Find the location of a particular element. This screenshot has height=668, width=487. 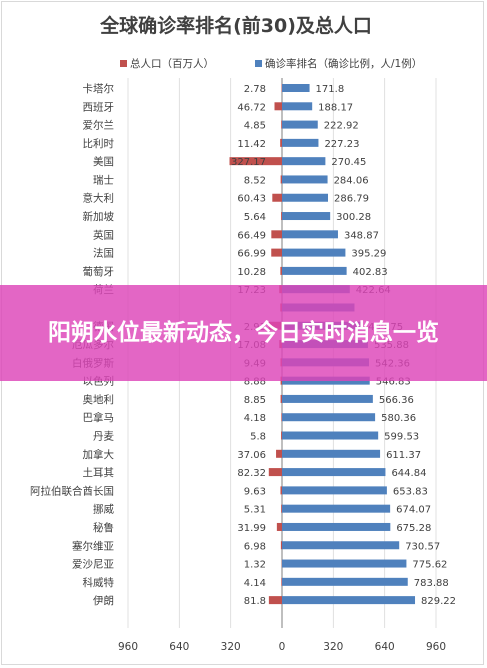

category-label: 卡塔尔 is located at coordinates (99, 88).